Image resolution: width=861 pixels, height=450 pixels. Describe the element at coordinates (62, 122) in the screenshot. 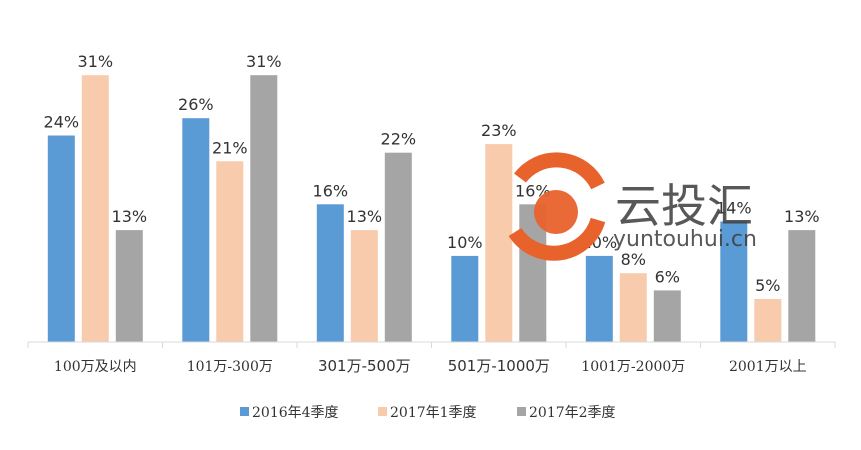

I see `data-label: 24%` at that location.